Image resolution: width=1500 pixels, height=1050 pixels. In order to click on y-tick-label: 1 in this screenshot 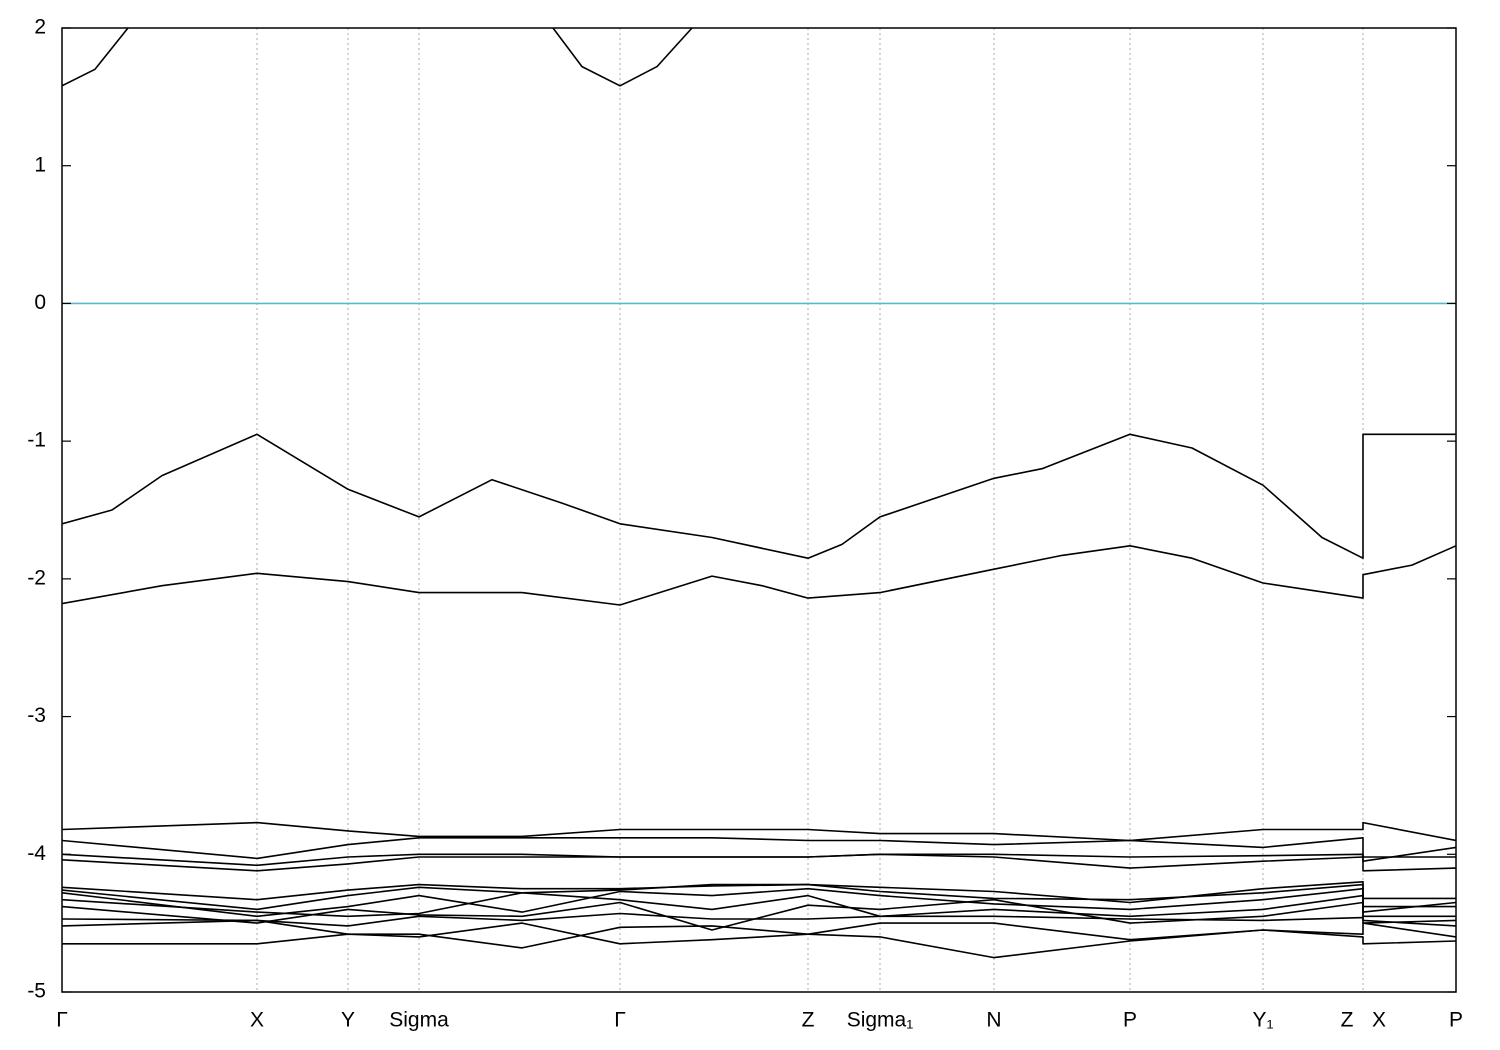, I will do `click(40, 164)`.